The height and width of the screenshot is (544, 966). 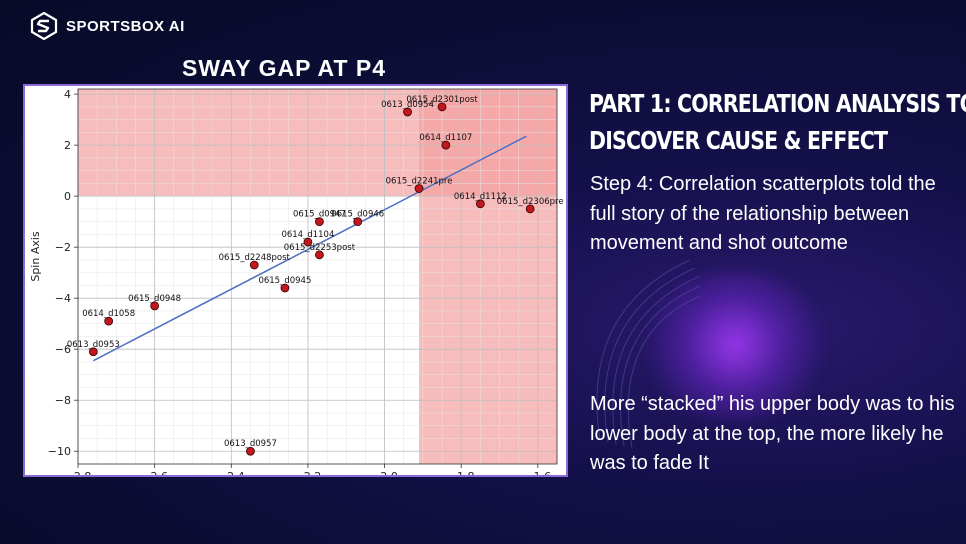 I want to click on y-tick-label: 2, so click(x=67, y=145).